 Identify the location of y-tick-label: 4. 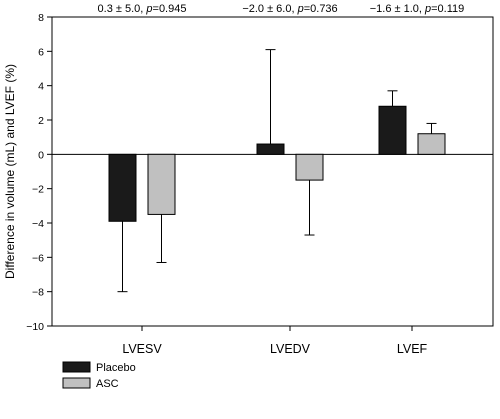
(41, 87).